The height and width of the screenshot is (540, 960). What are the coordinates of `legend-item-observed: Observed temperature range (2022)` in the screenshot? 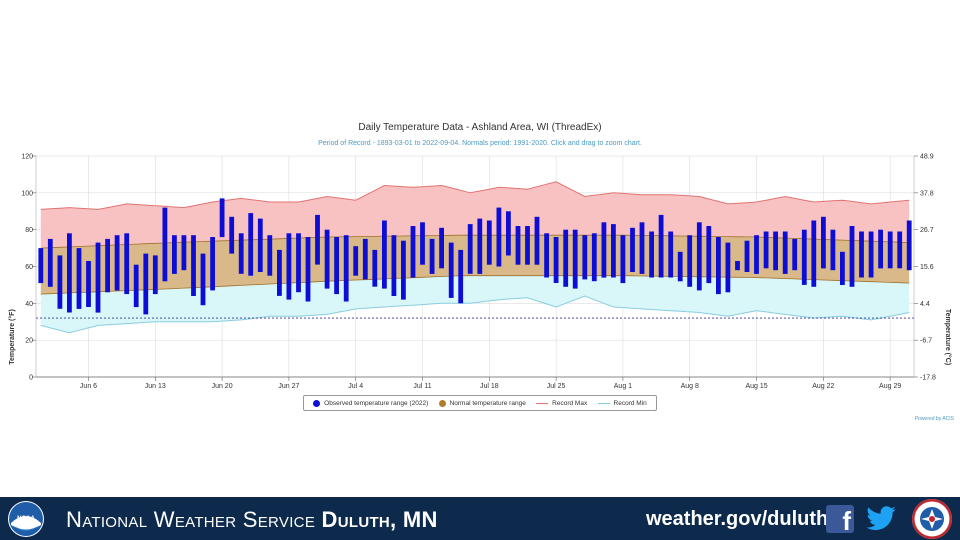 It's located at (371, 403).